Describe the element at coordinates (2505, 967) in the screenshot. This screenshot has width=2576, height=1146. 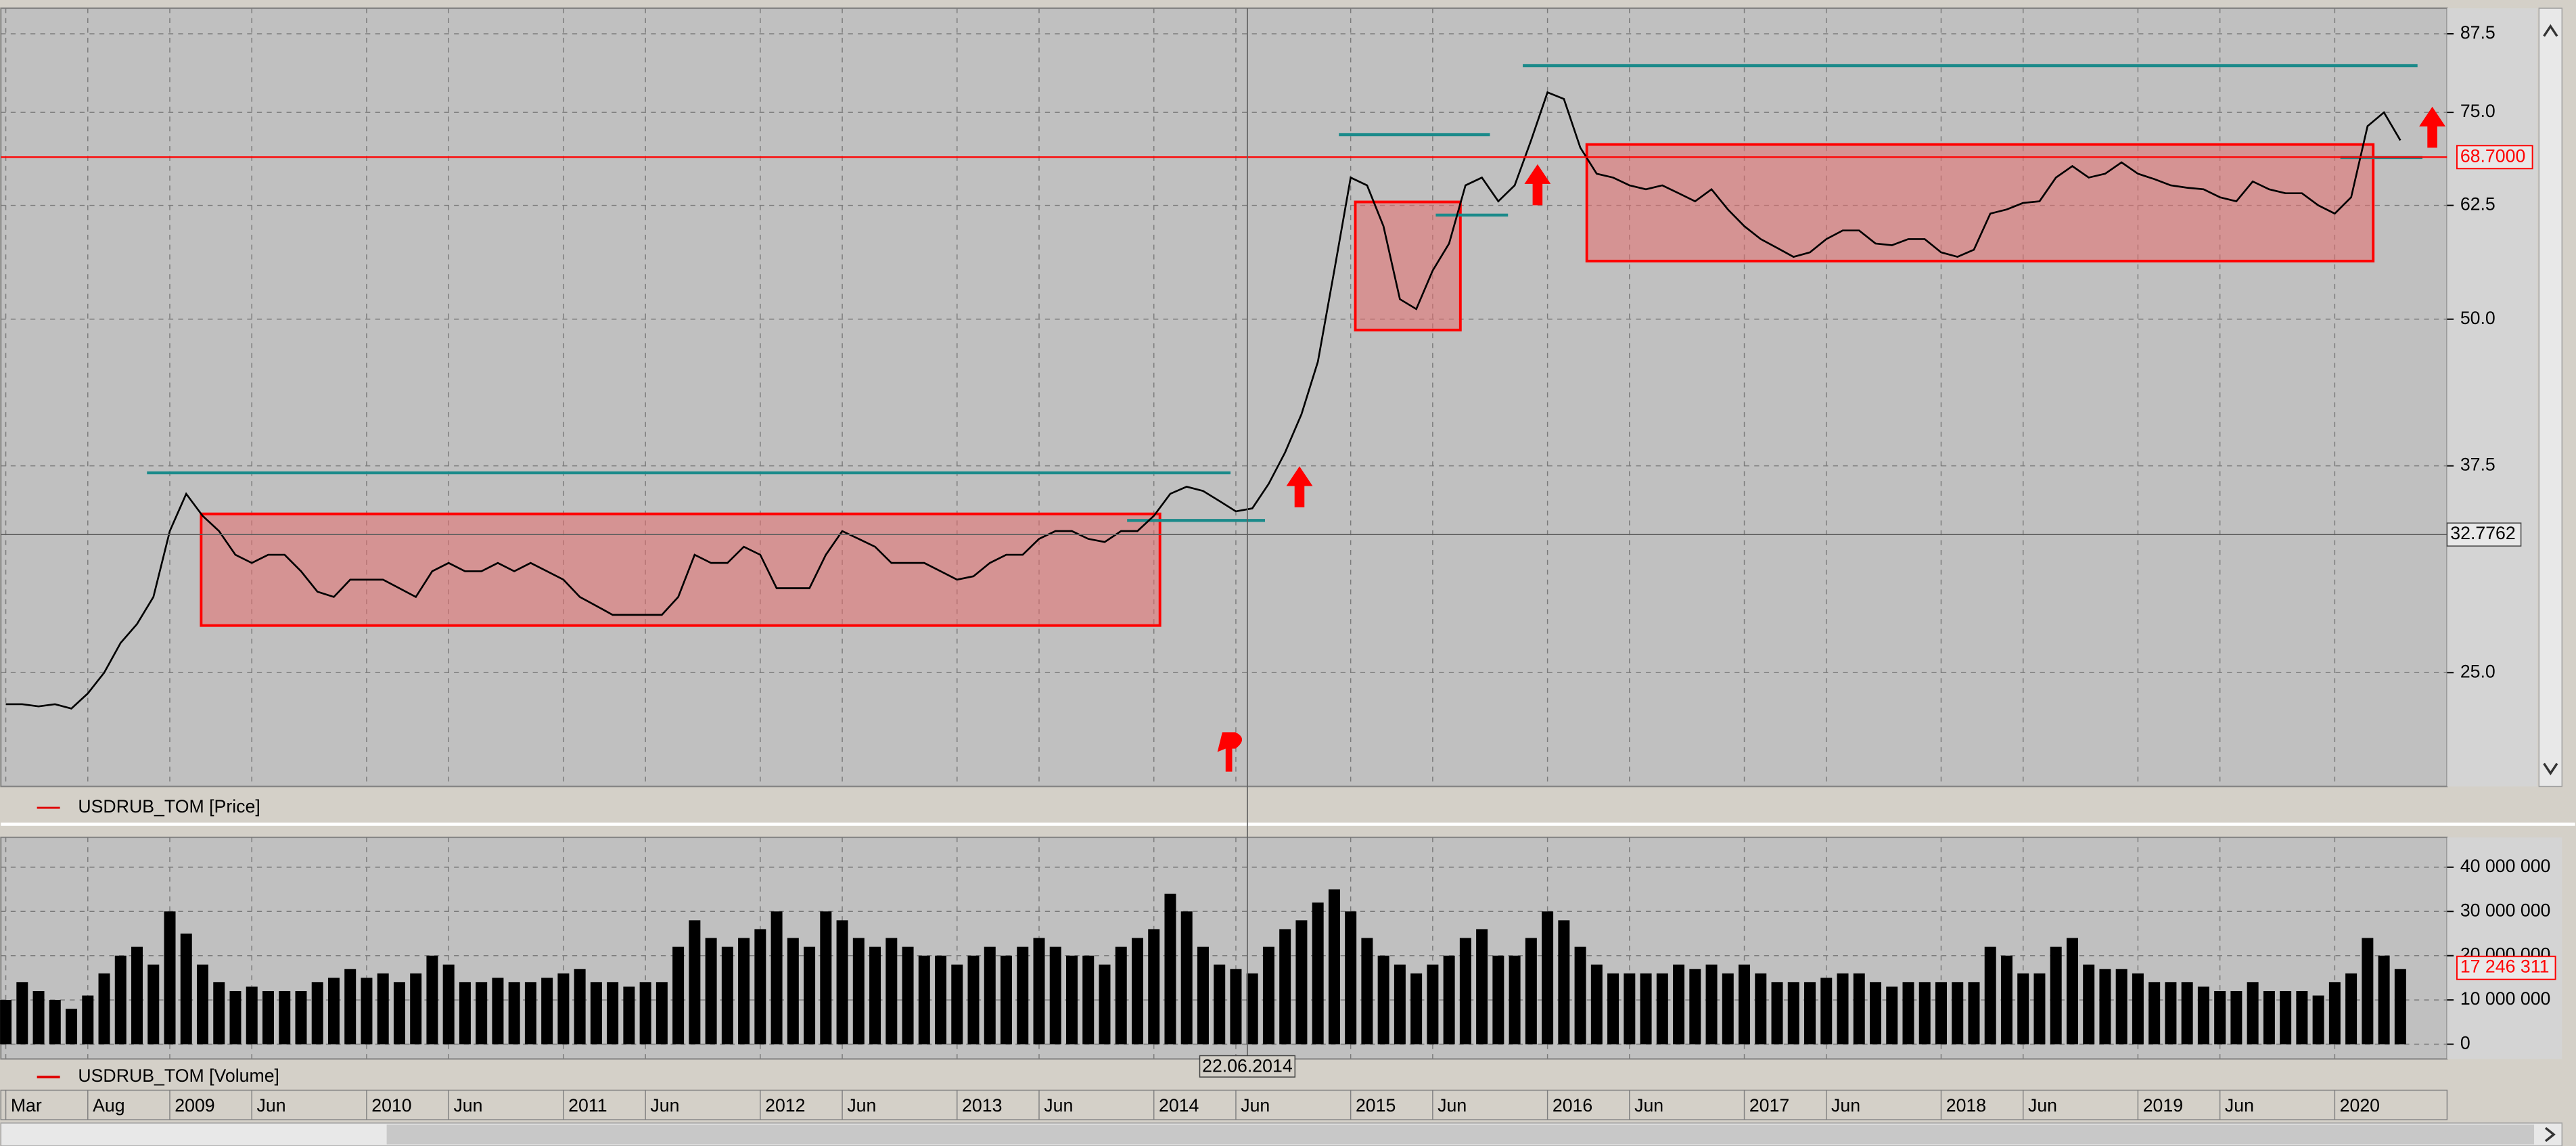
I see `last-volume-label: 17 246 311` at that location.